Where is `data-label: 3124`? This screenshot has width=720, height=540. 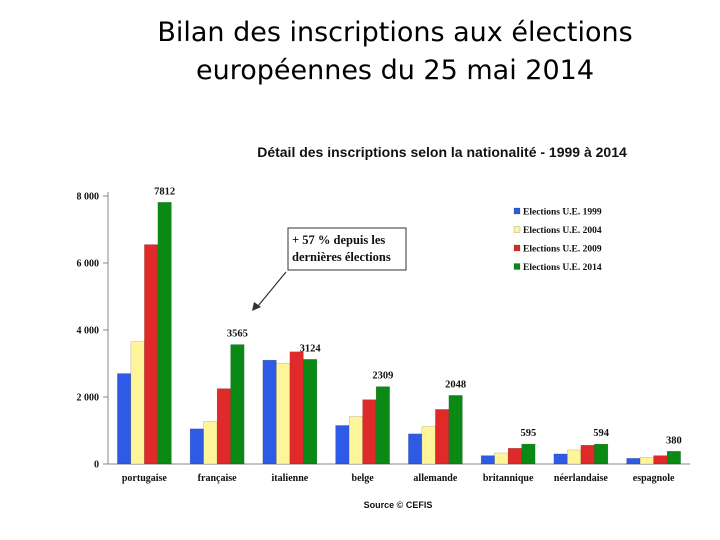 data-label: 3124 is located at coordinates (311, 348).